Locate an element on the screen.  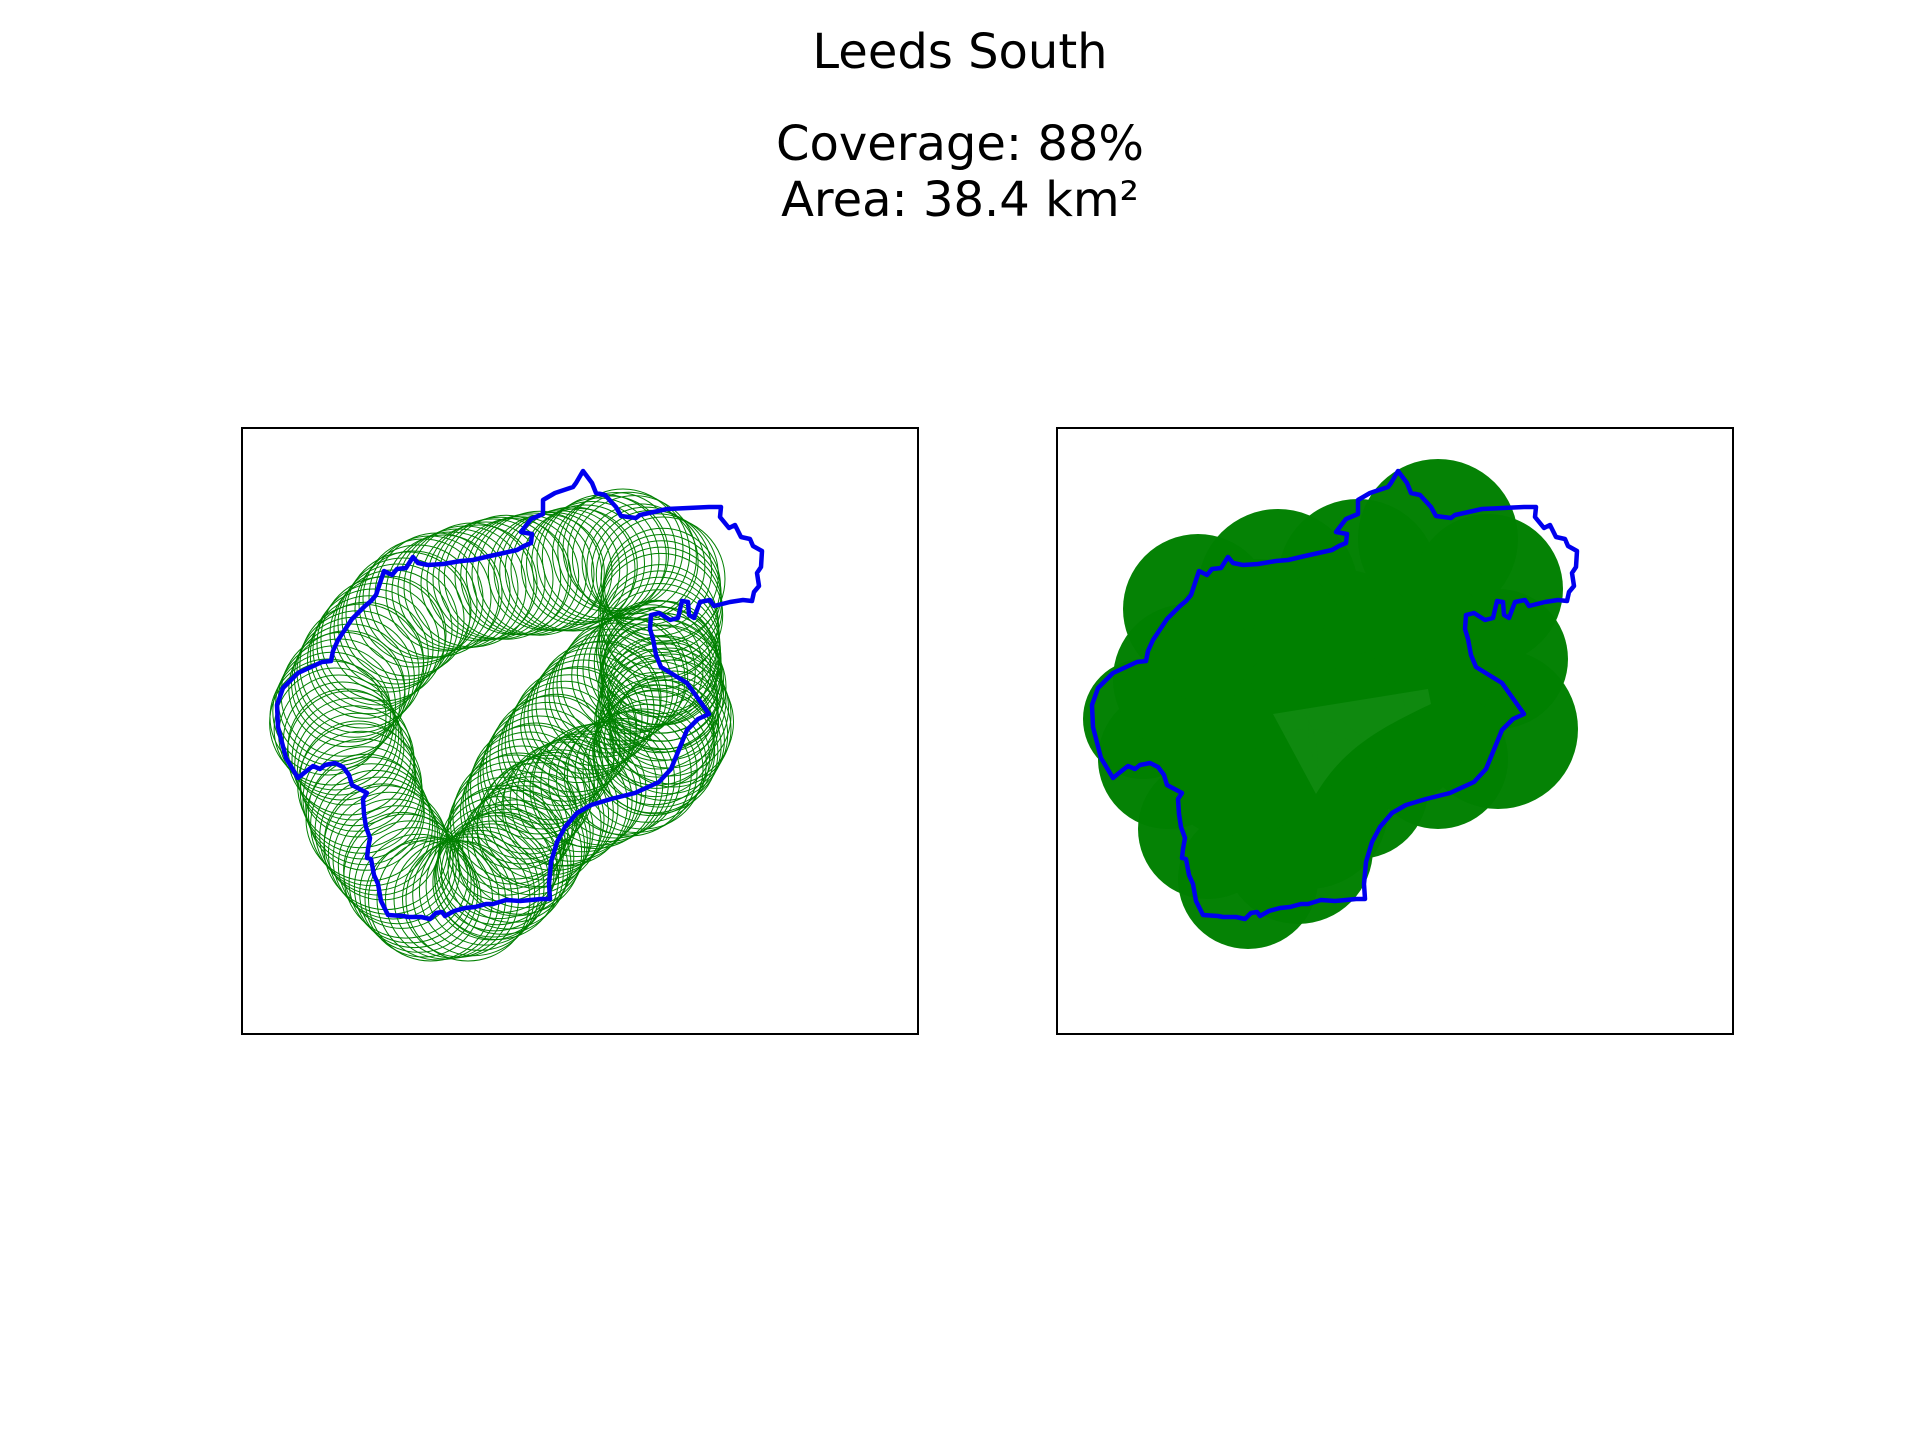
map-panel-filled is located at coordinates (1395, 731).